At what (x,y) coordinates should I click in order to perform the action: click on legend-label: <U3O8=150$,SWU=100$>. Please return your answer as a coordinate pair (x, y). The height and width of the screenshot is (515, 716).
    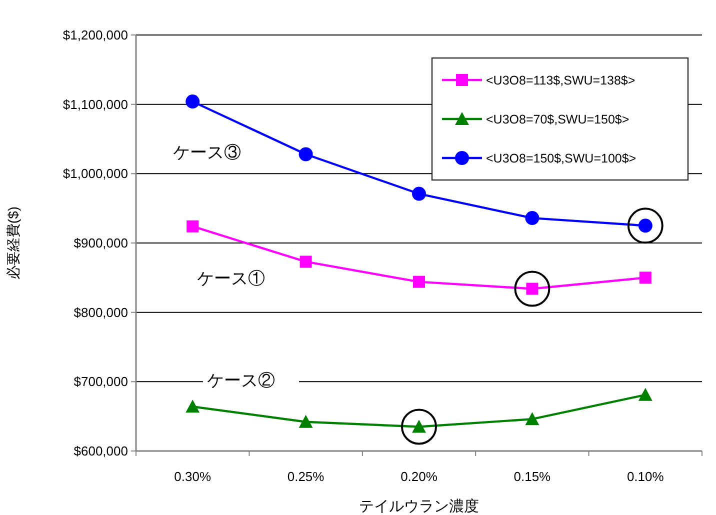
    Looking at the image, I should click on (561, 158).